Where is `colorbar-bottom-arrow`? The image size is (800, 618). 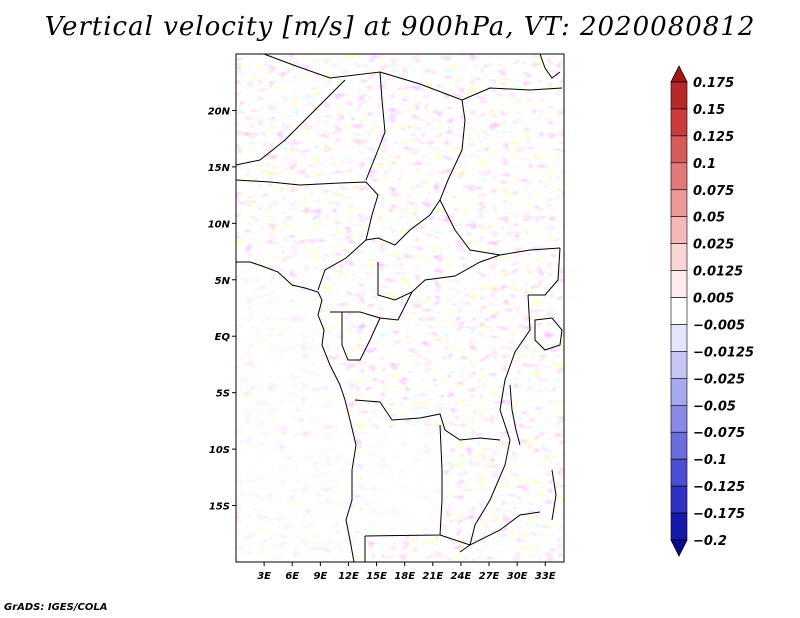
colorbar-bottom-arrow is located at coordinates (679, 548).